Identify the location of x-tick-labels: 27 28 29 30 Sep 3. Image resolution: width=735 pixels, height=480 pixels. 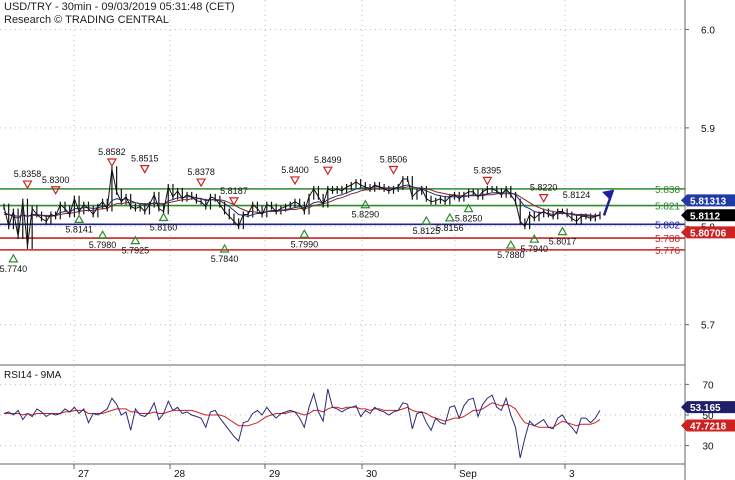
(324, 472).